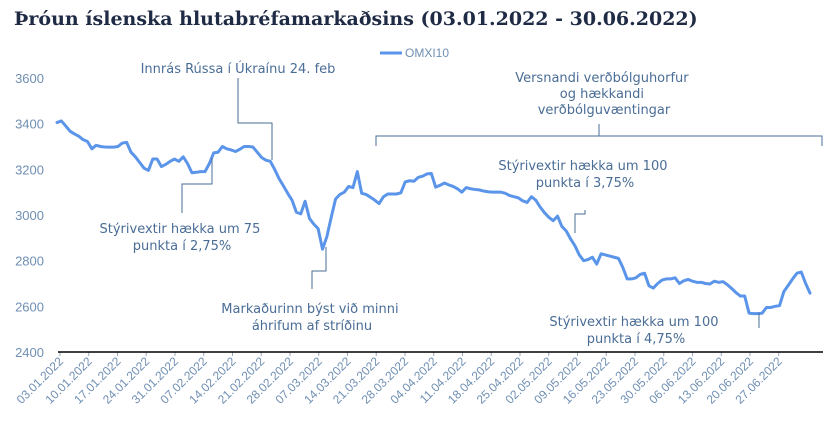 The height and width of the screenshot is (431, 833). I want to click on annotation-invasion-line-1: Innrás Rússa í Úkraínu 24. feb, so click(238, 69).